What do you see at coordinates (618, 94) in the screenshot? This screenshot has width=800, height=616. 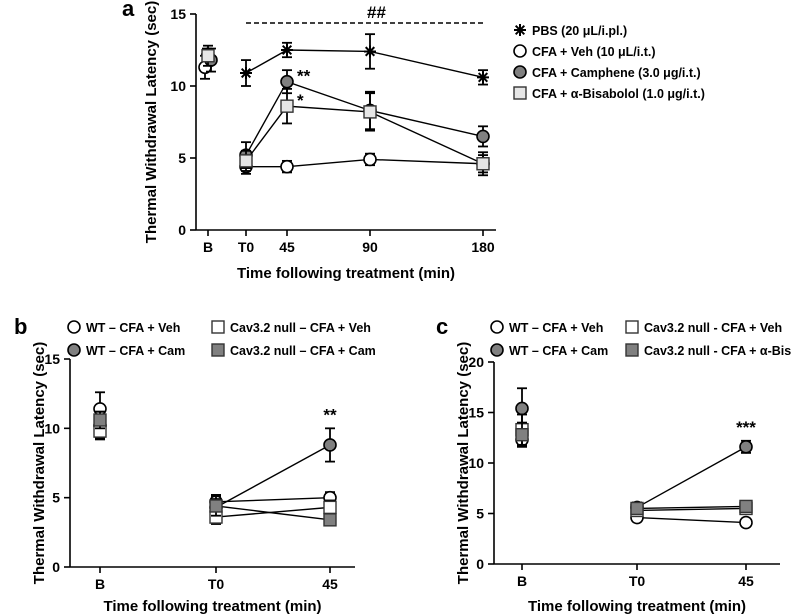 I see `legend-label: CFA + α-Bisabolol (1.0 μg/i.t.)` at bounding box center [618, 94].